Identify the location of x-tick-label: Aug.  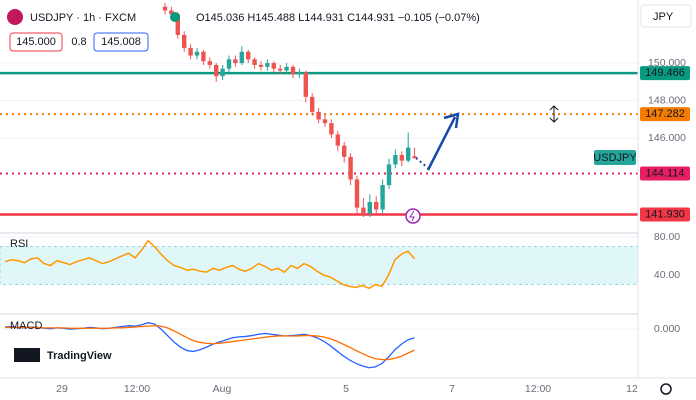
(222, 389).